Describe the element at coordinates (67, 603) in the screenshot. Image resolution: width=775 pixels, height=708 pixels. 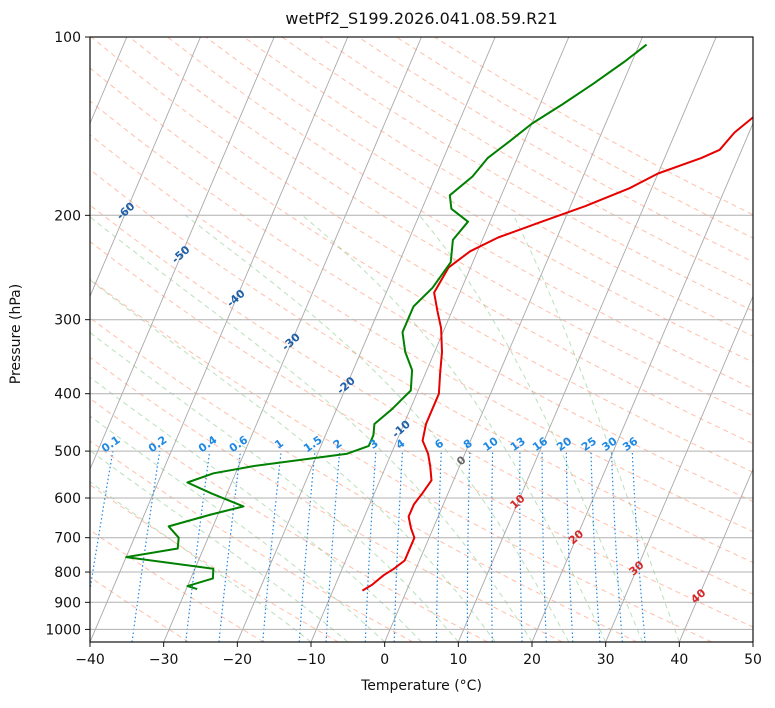
I see `y-tick-label: 900` at that location.